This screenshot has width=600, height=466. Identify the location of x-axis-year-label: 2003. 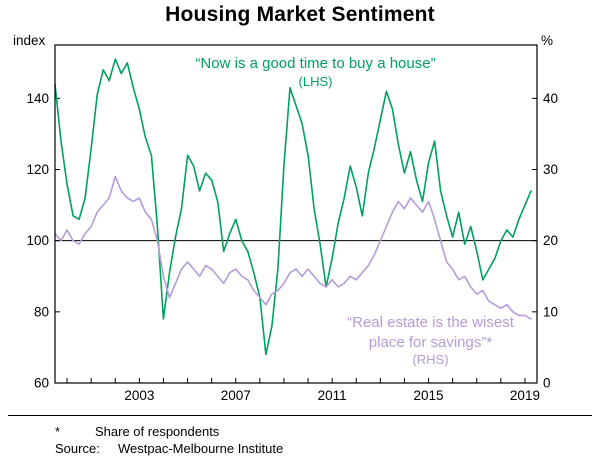
(139, 395).